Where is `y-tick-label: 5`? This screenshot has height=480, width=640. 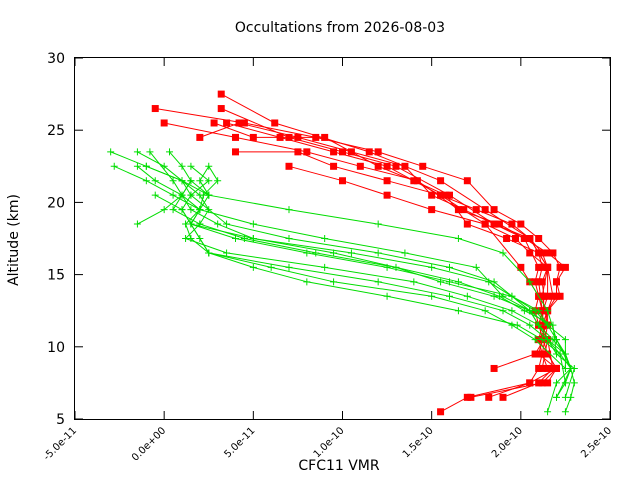 y-tick-label: 5 is located at coordinates (60, 420).